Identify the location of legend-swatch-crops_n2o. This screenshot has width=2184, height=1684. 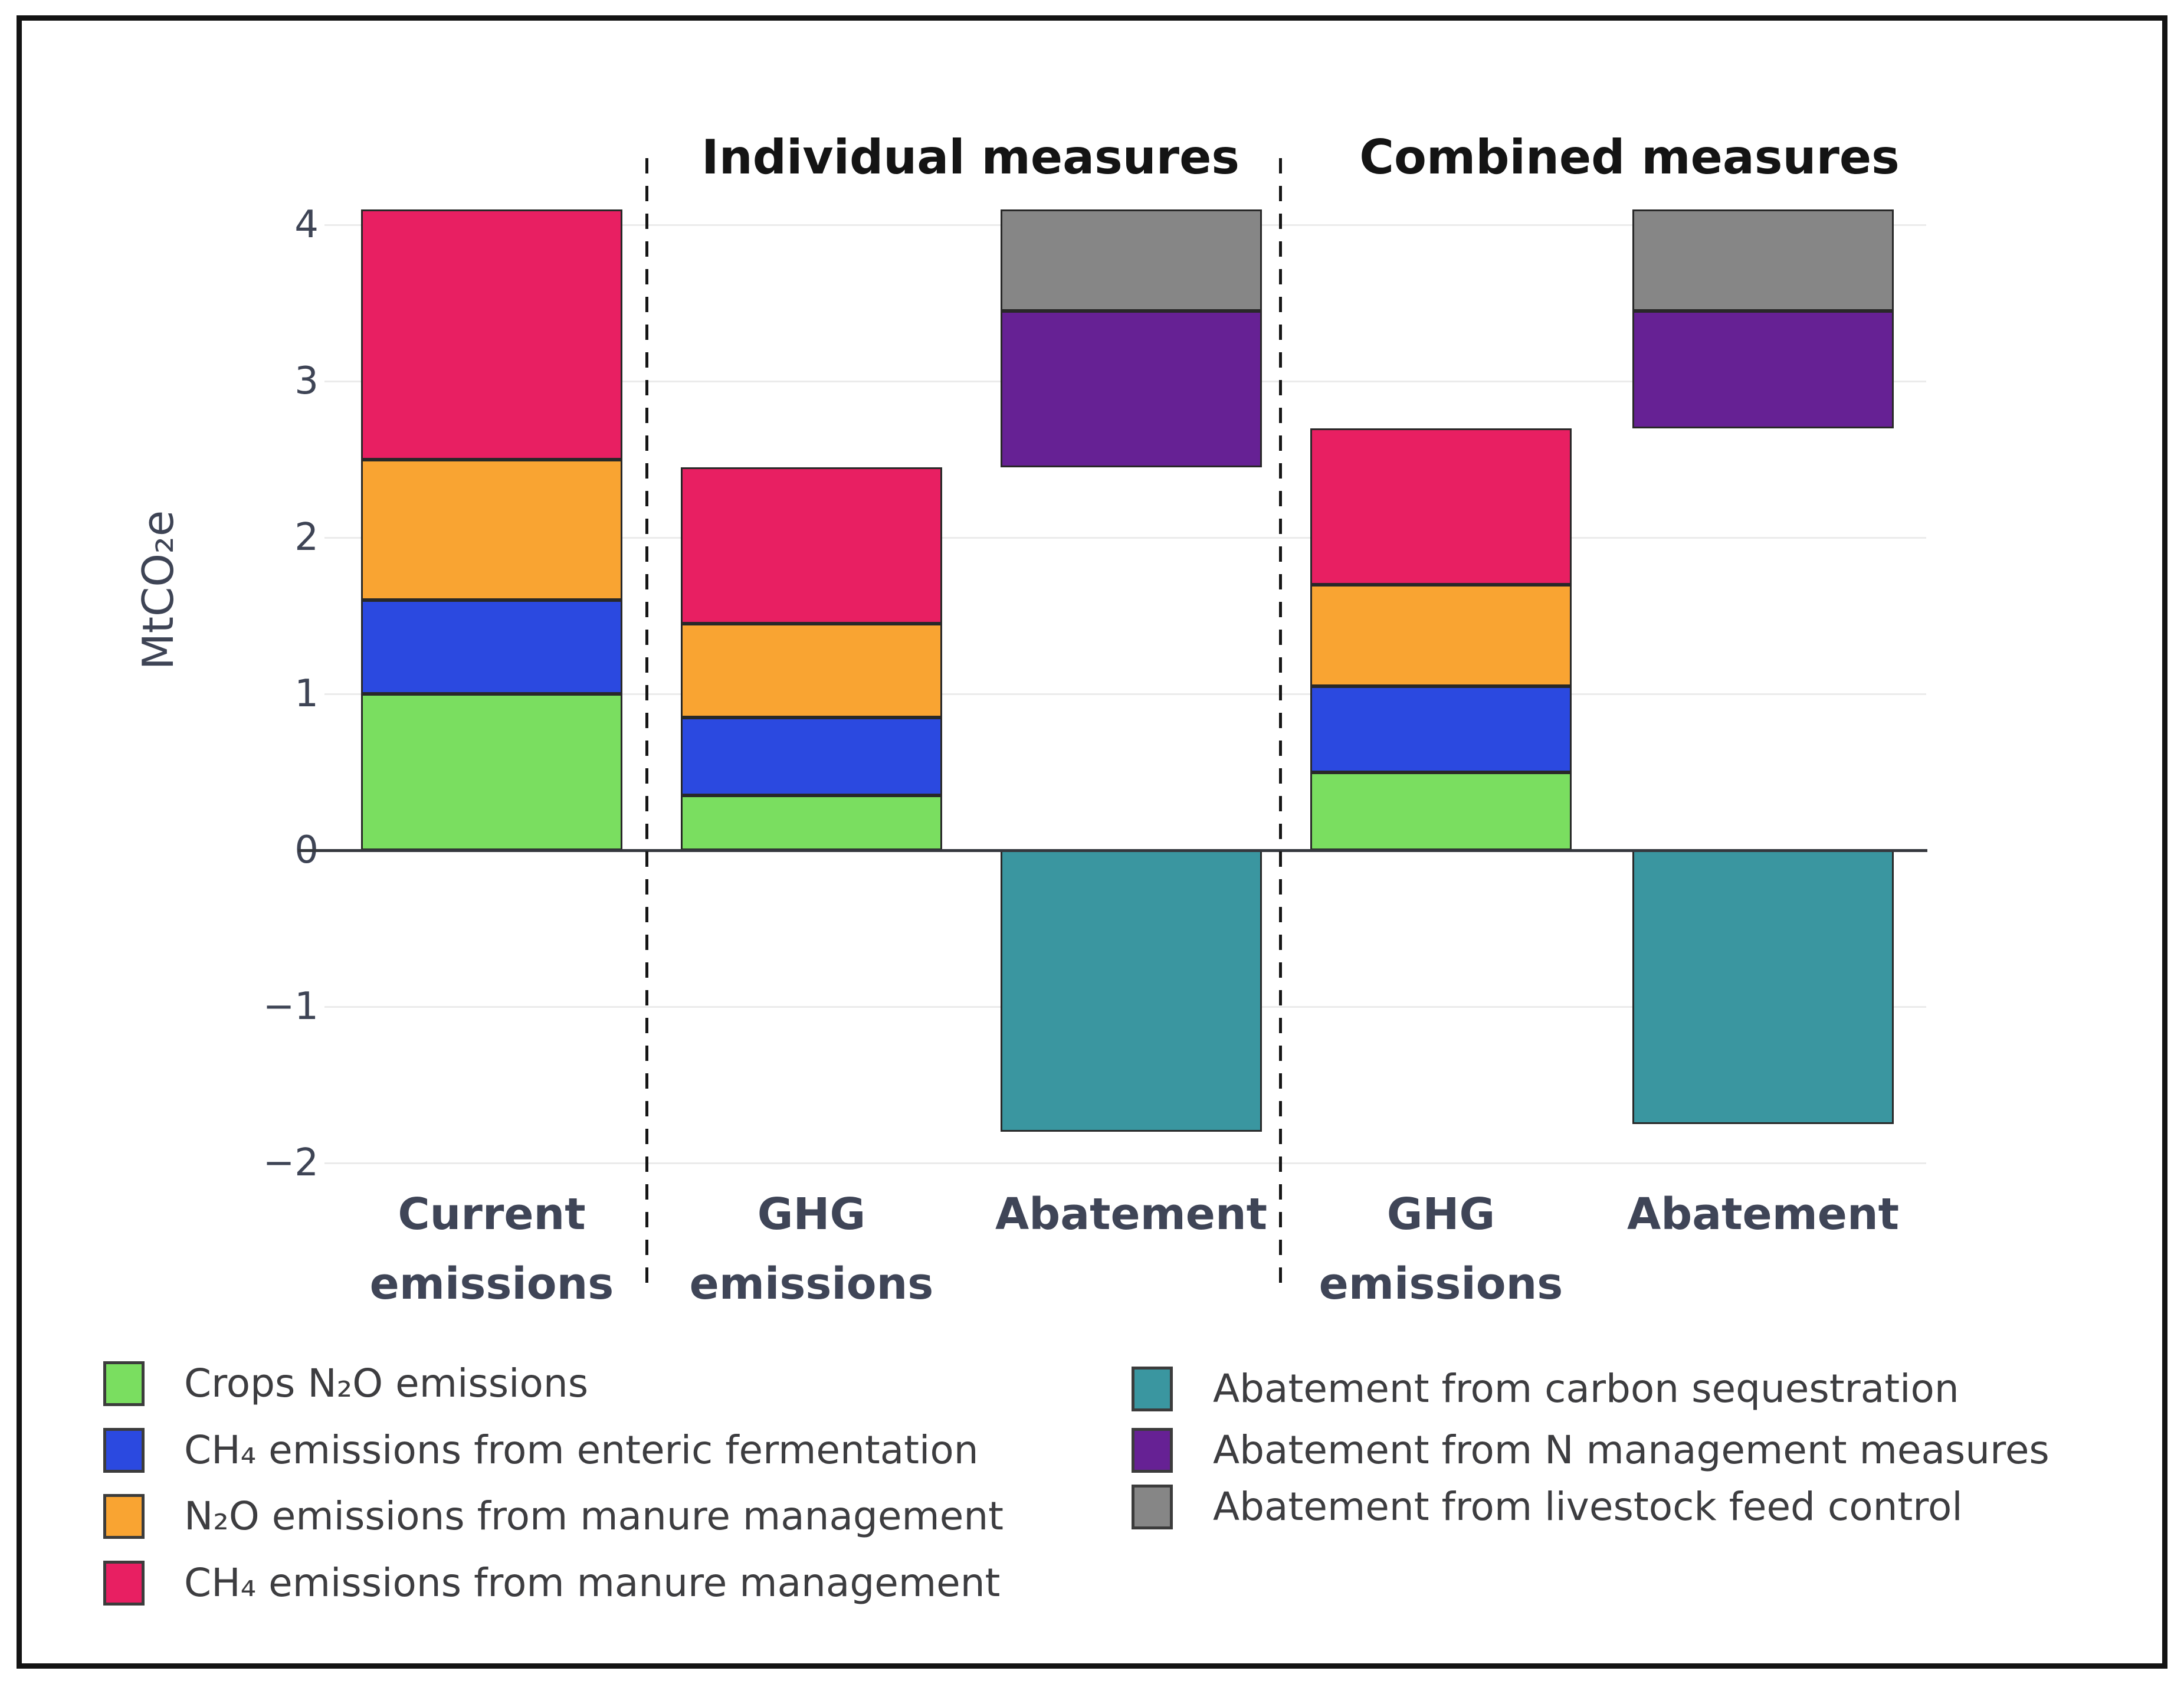
(124, 1383).